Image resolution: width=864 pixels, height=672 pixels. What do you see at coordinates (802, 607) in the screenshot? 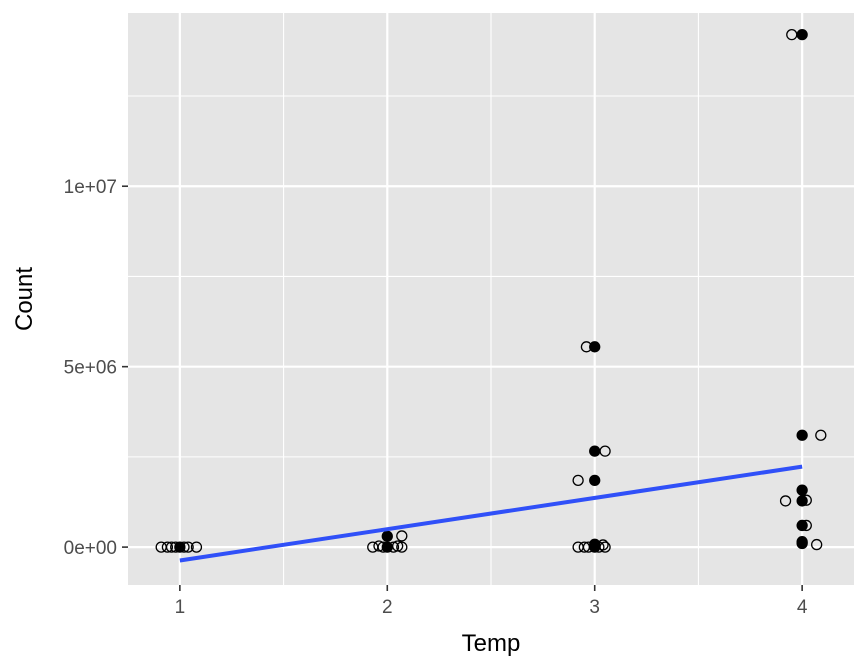
I see `x-tick-label: 4` at bounding box center [802, 607].